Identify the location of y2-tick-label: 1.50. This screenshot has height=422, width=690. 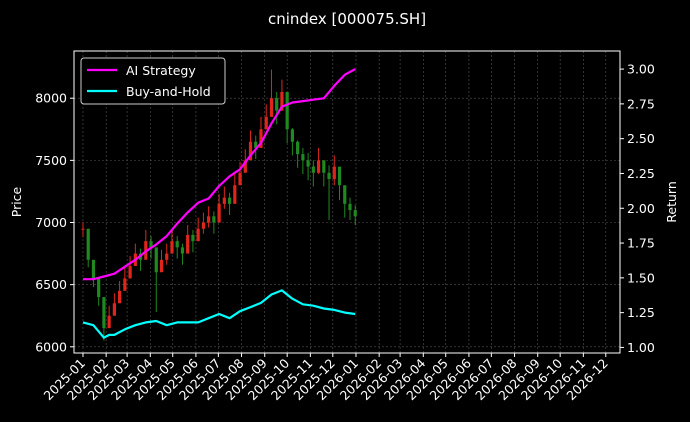
(641, 277).